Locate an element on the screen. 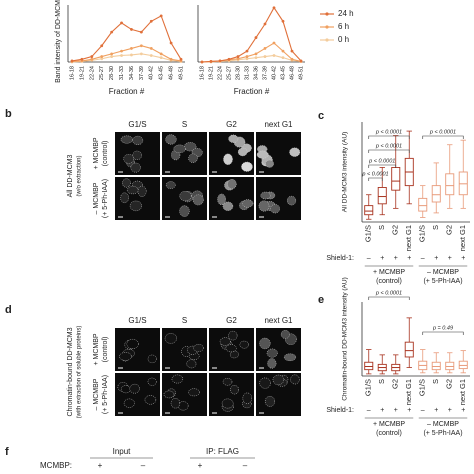 Image resolution: width=474 pixels, height=474 pixels. y-axis-label: Band intensity of DD-MCM3 (A is located at coordinates (58, 41).